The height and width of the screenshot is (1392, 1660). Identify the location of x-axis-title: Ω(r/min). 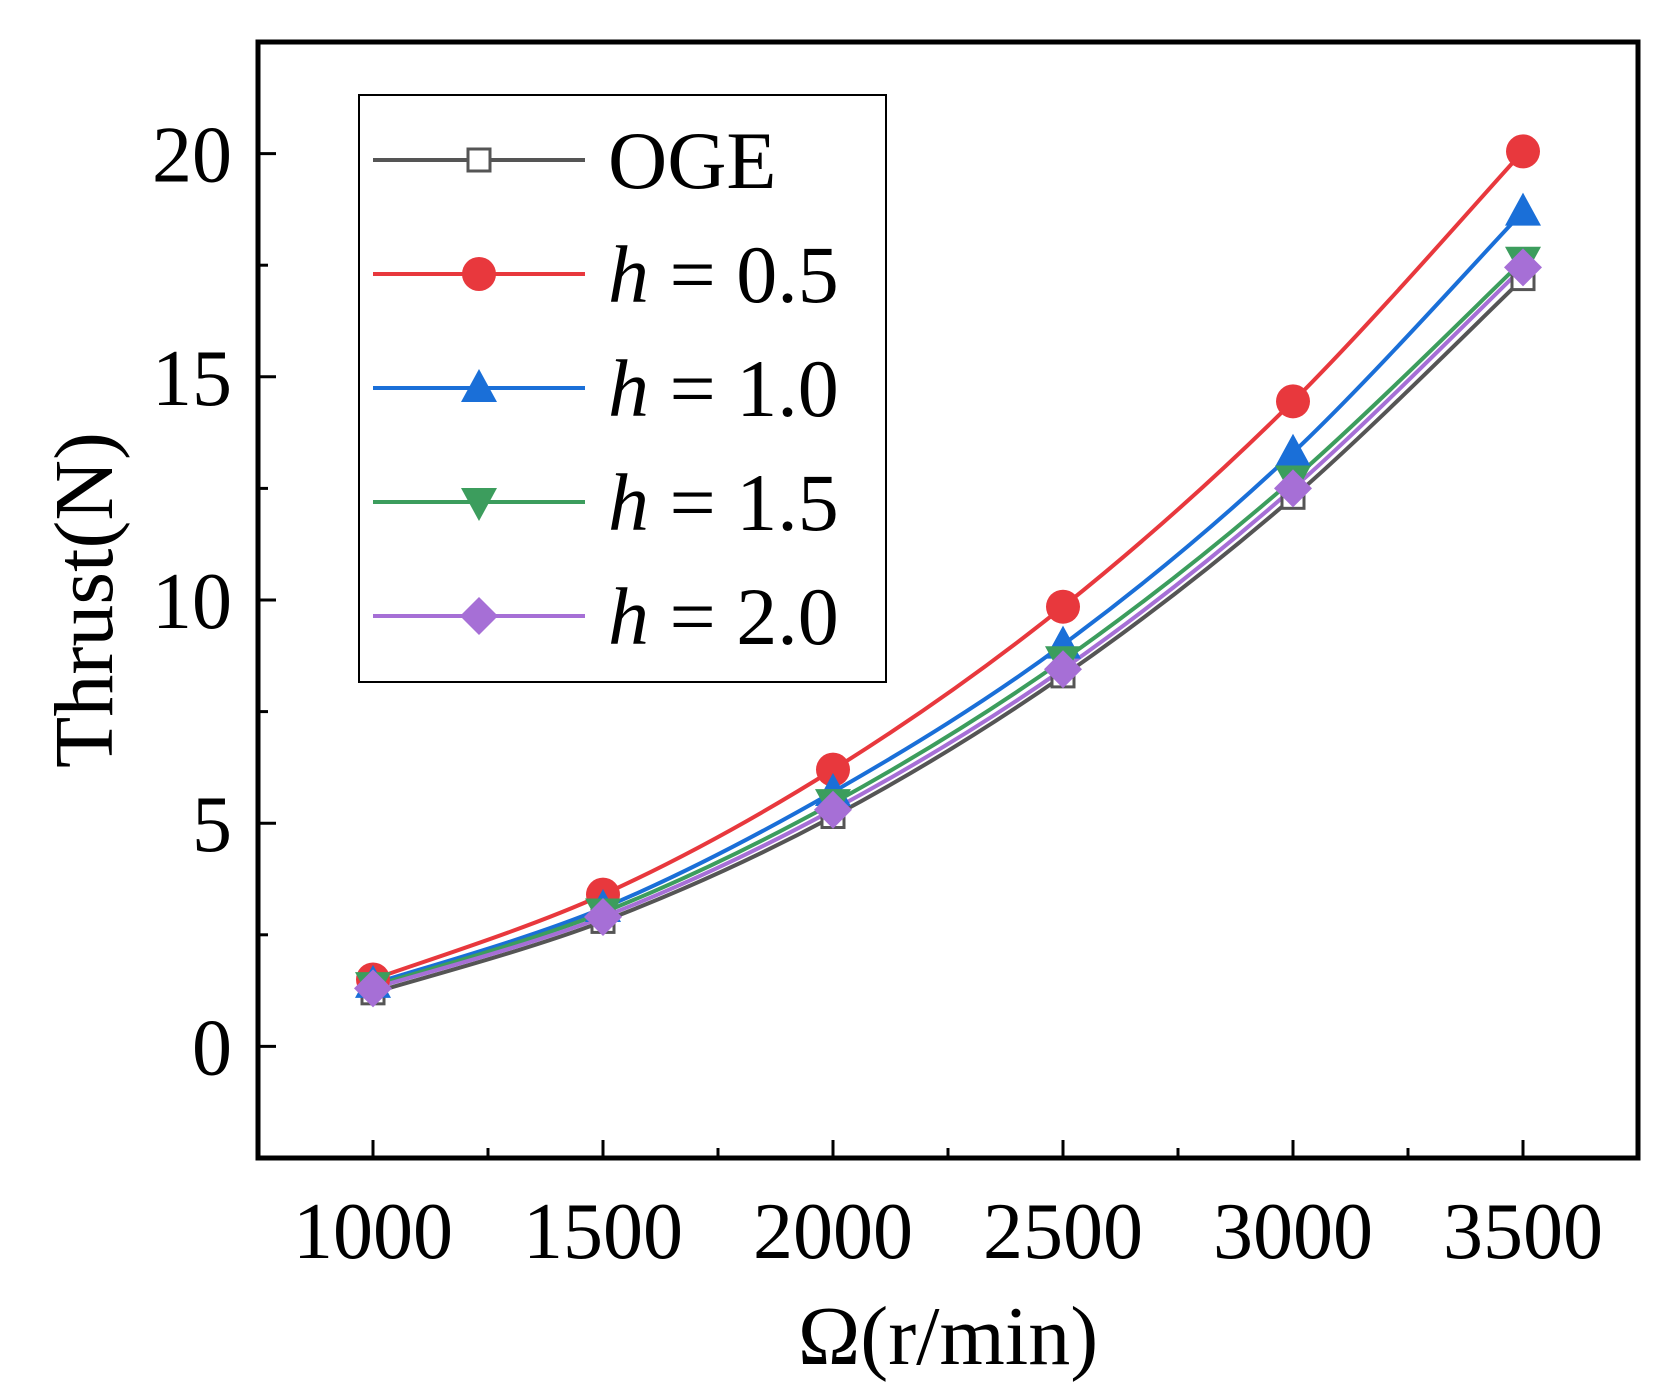
(948, 1336).